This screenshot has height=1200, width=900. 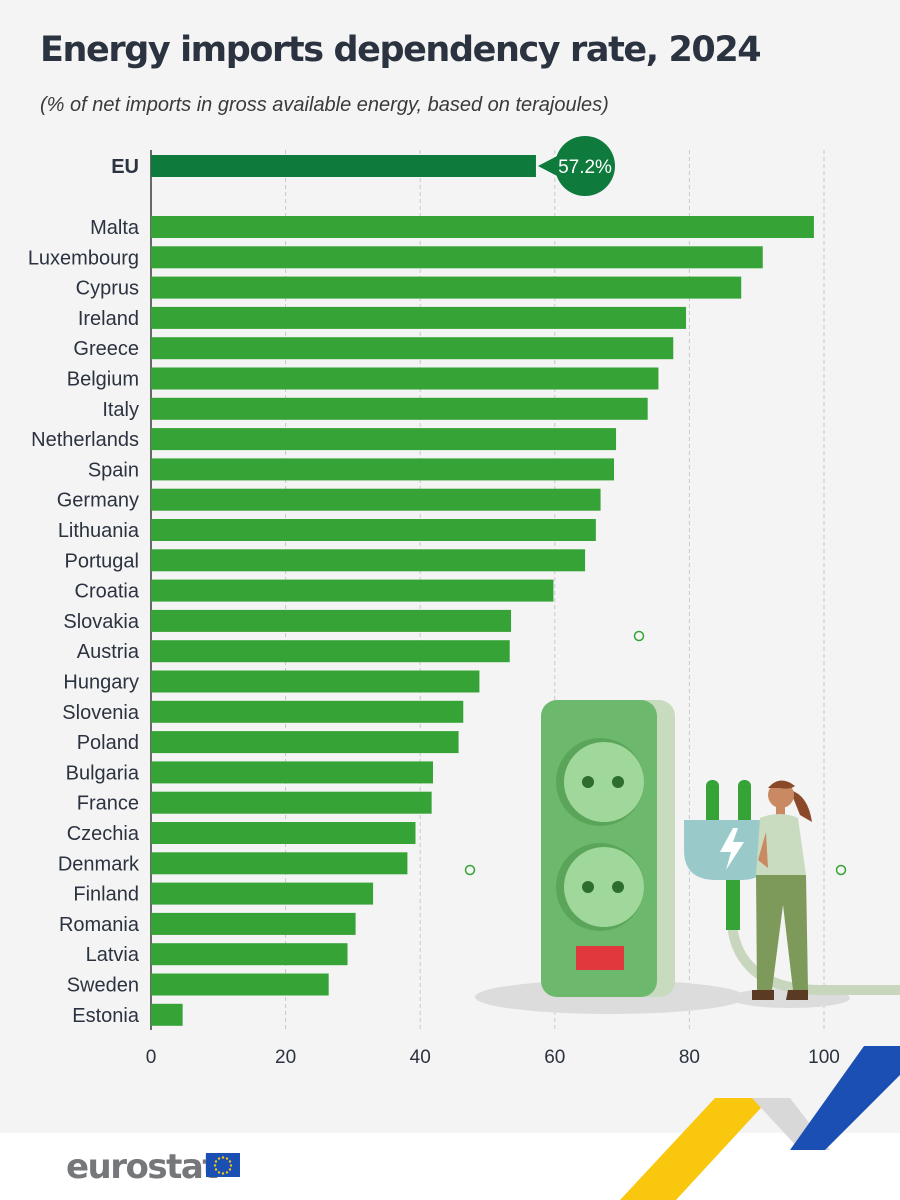 What do you see at coordinates (330, 651) in the screenshot?
I see `bar-austria` at bounding box center [330, 651].